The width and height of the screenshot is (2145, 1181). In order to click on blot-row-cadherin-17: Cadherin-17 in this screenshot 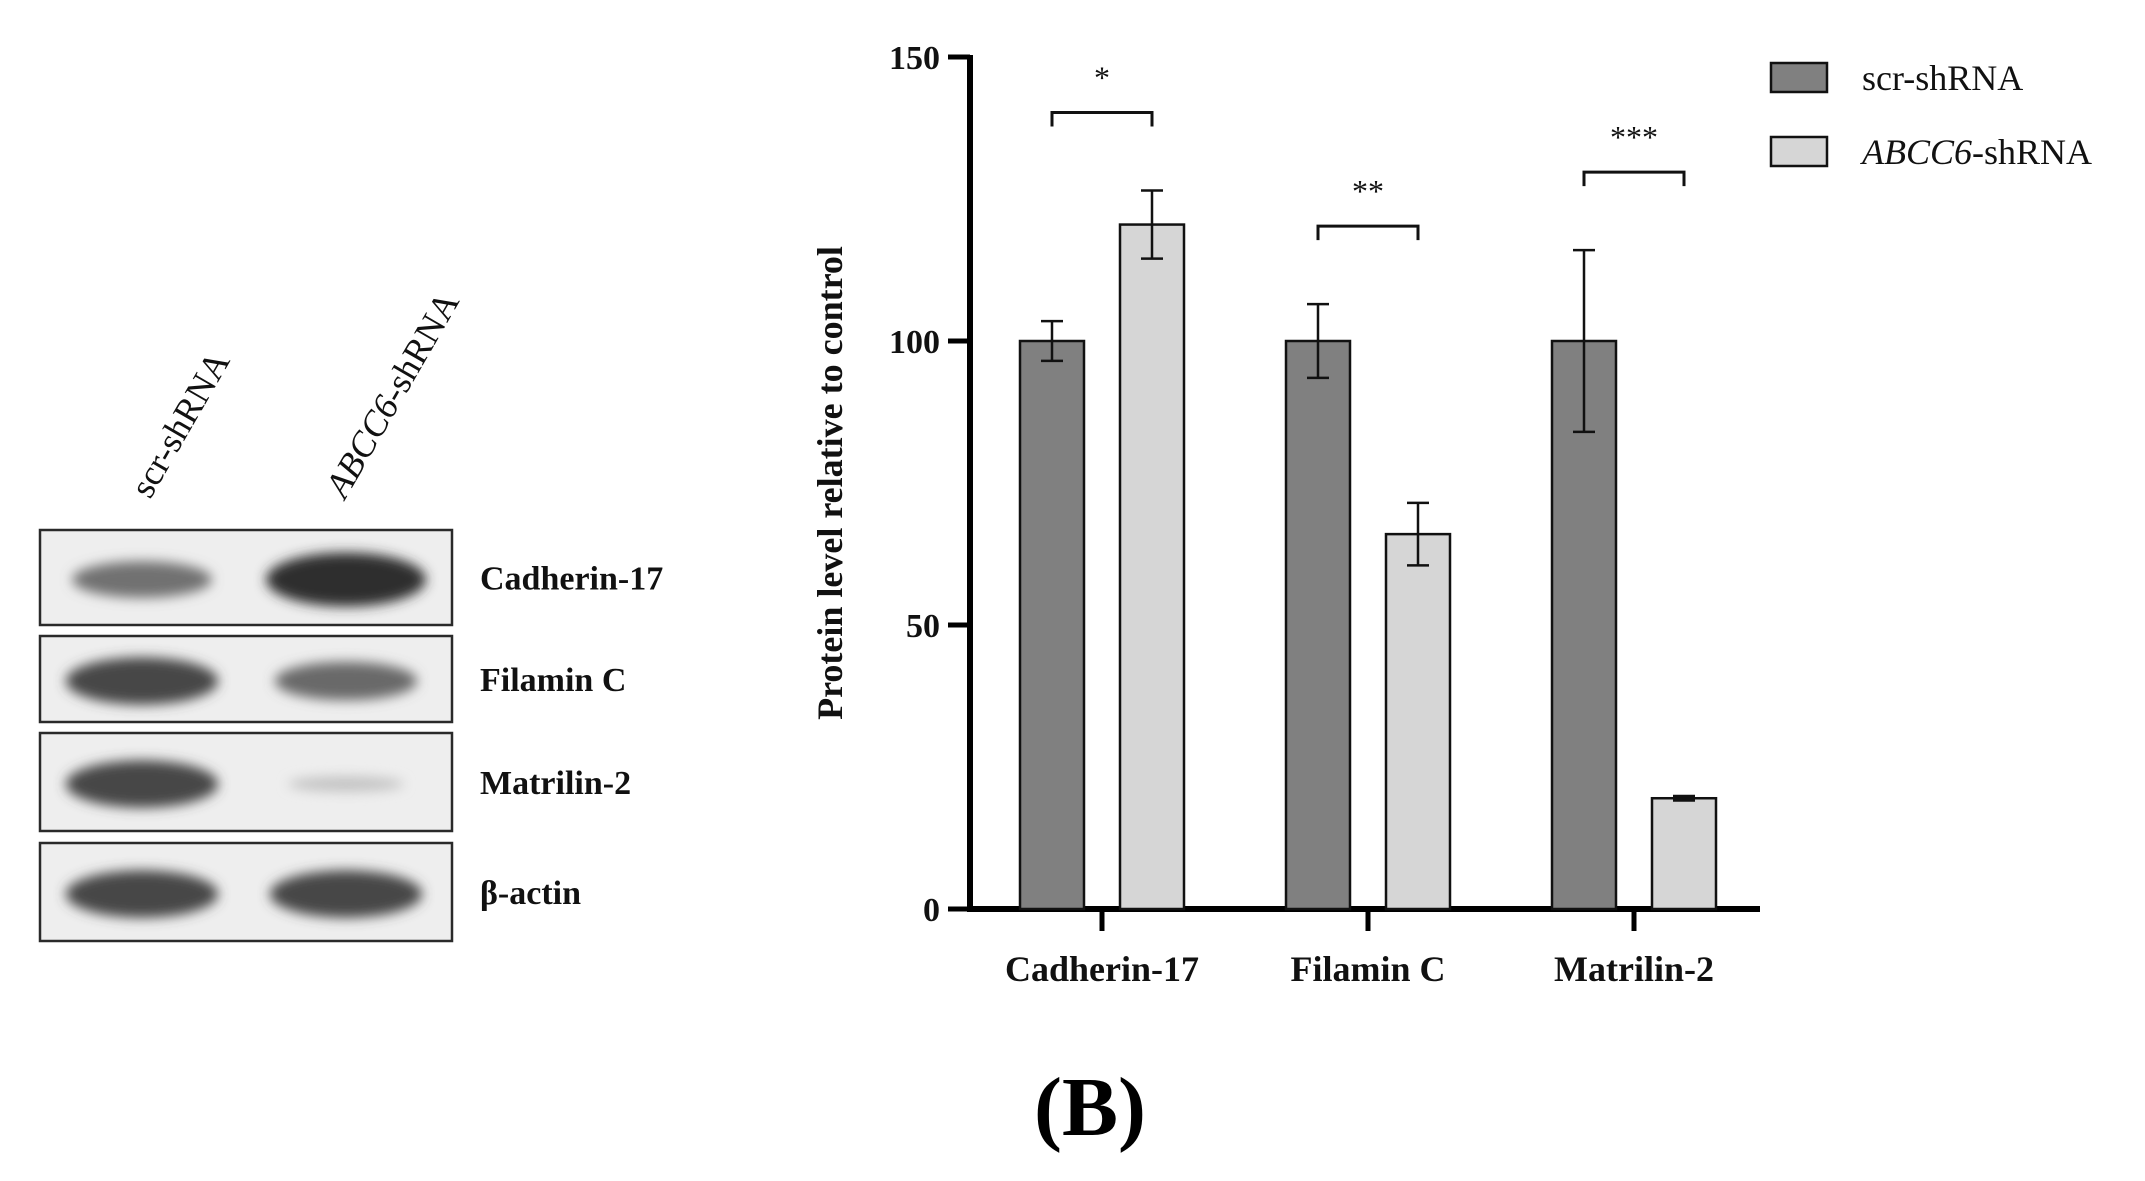, I will do `click(350, 577)`.